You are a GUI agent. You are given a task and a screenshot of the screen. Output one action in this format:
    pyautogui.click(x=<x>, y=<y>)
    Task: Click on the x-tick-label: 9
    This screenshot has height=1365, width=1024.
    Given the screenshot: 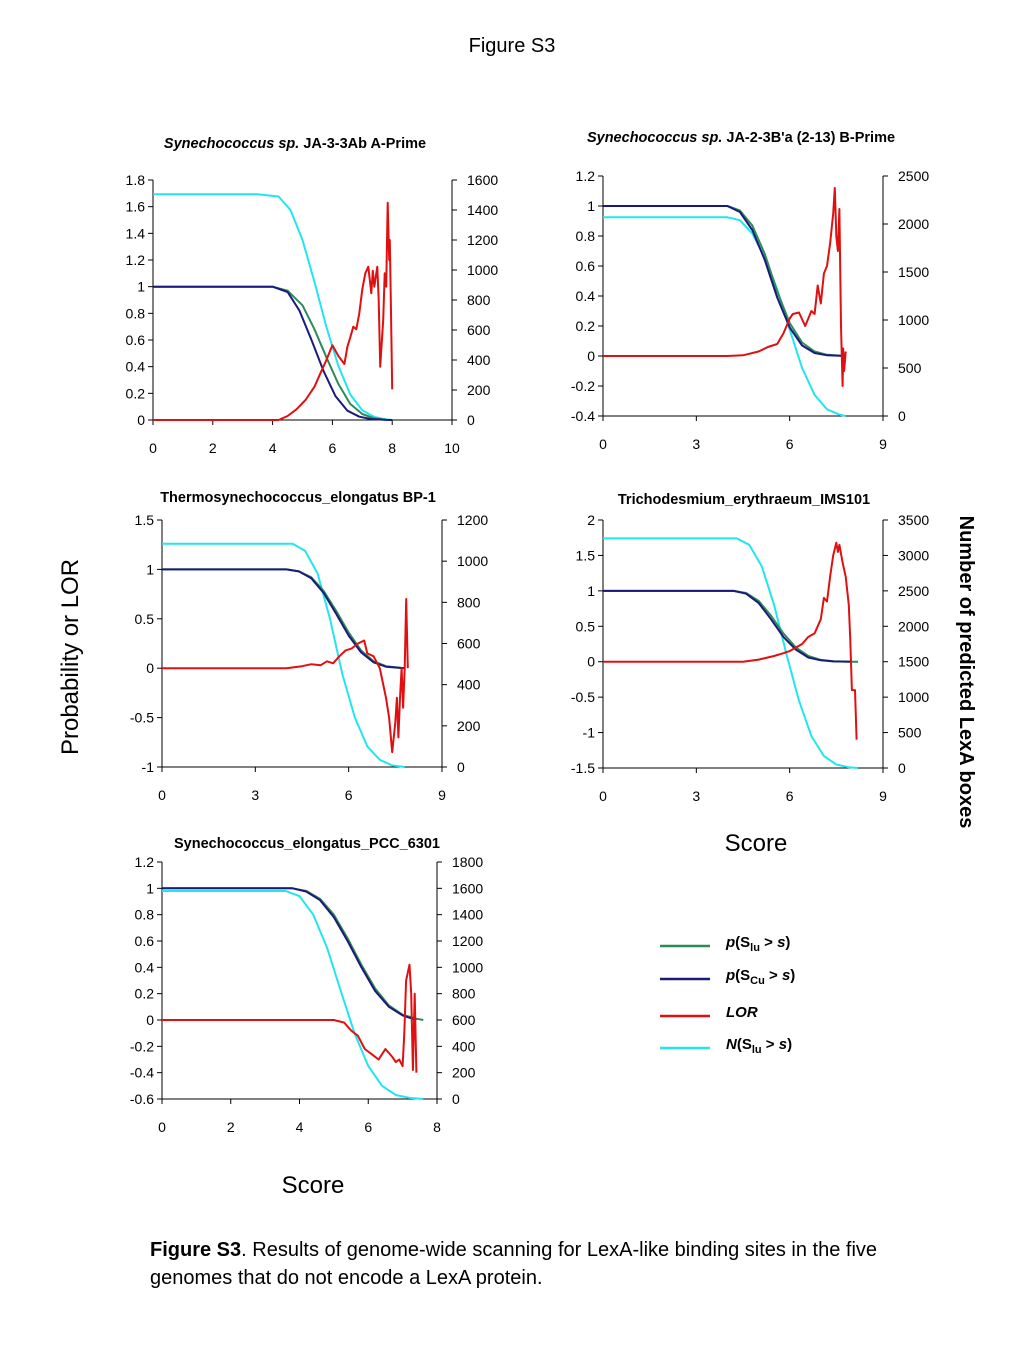 What is the action you would take?
    pyautogui.click(x=883, y=796)
    